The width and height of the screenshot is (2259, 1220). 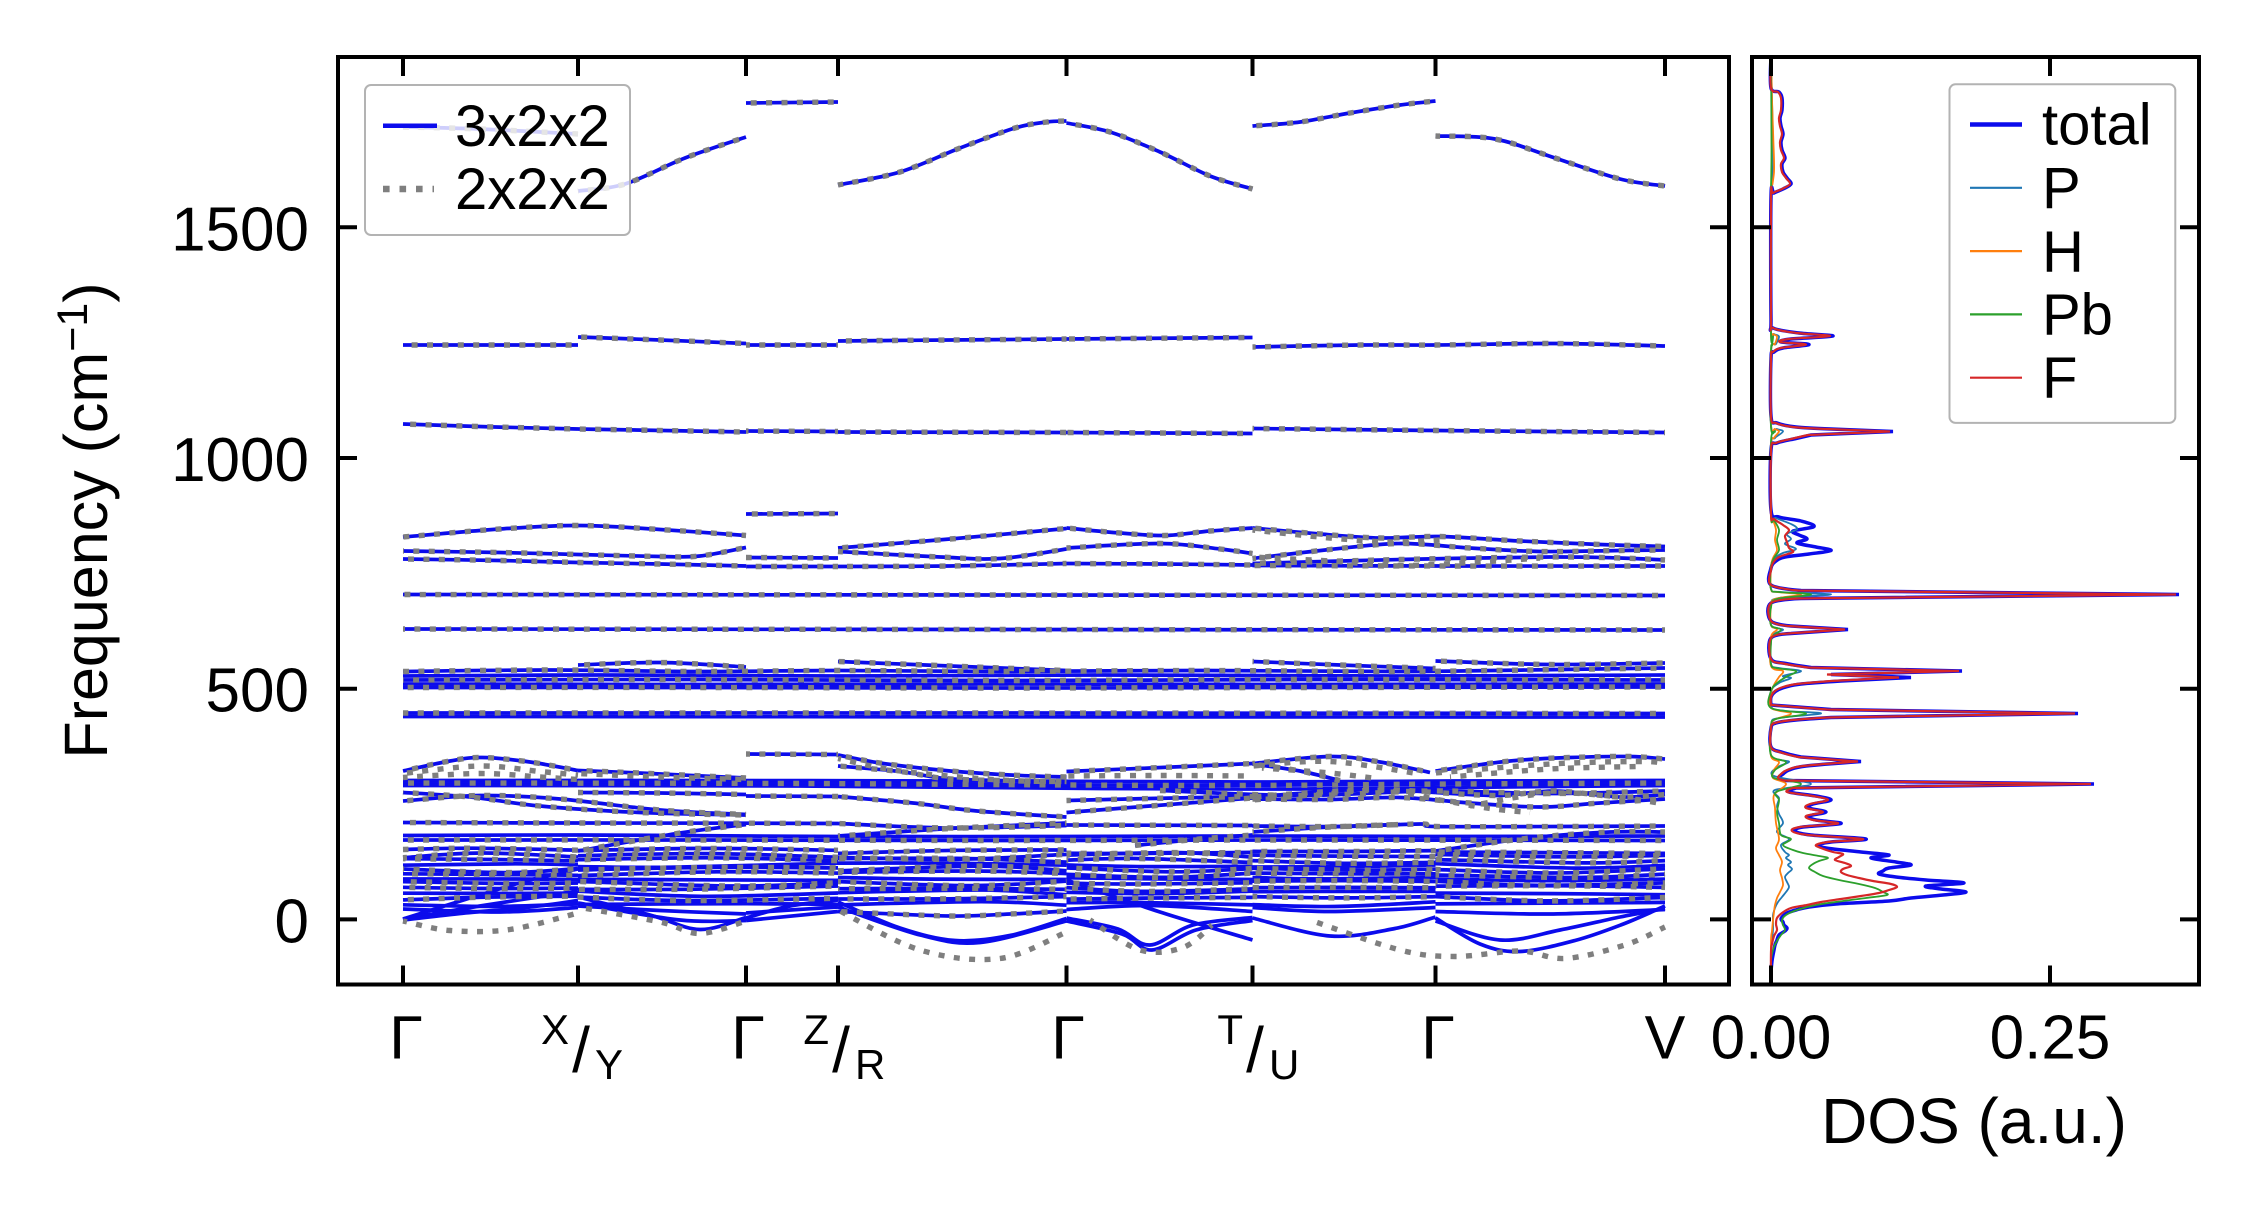 I want to click on svg-text: P, so click(x=2061, y=188).